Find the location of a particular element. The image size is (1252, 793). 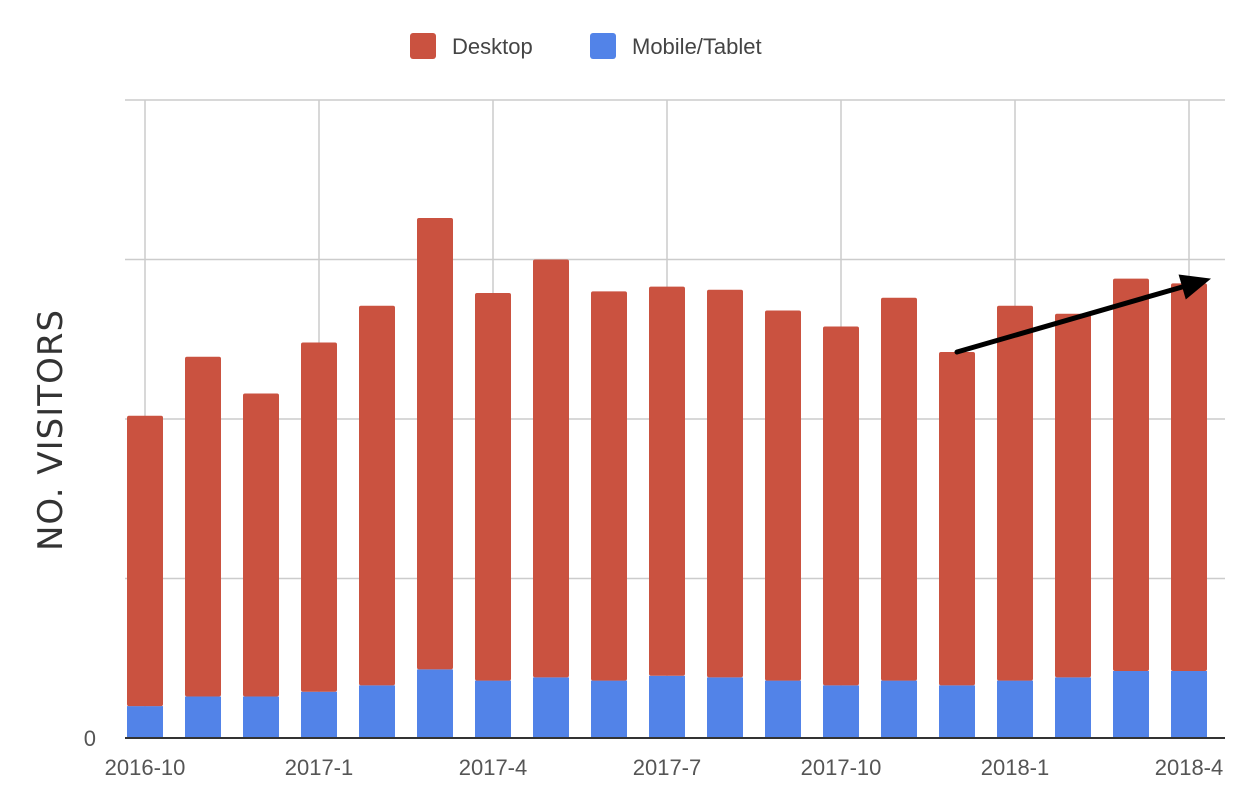

legend-label-mobile-tablet: Mobile/Tablet is located at coordinates (697, 46).